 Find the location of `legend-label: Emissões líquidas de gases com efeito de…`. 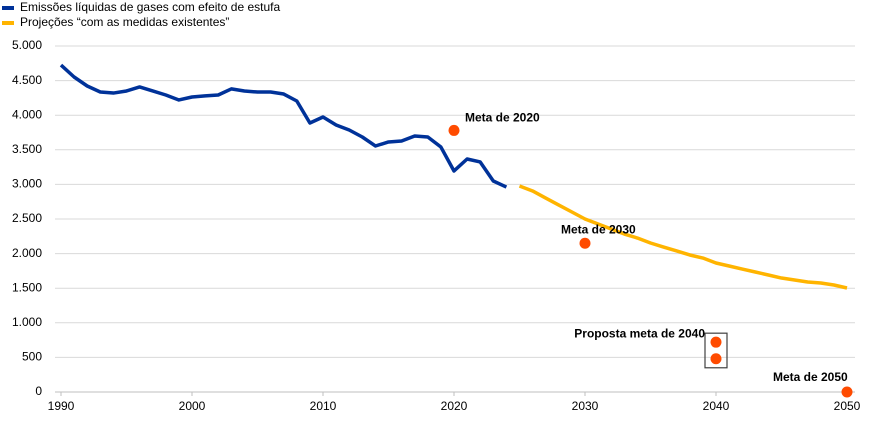

legend-label: Emissões líquidas de gases com efeito de… is located at coordinates (150, 7).